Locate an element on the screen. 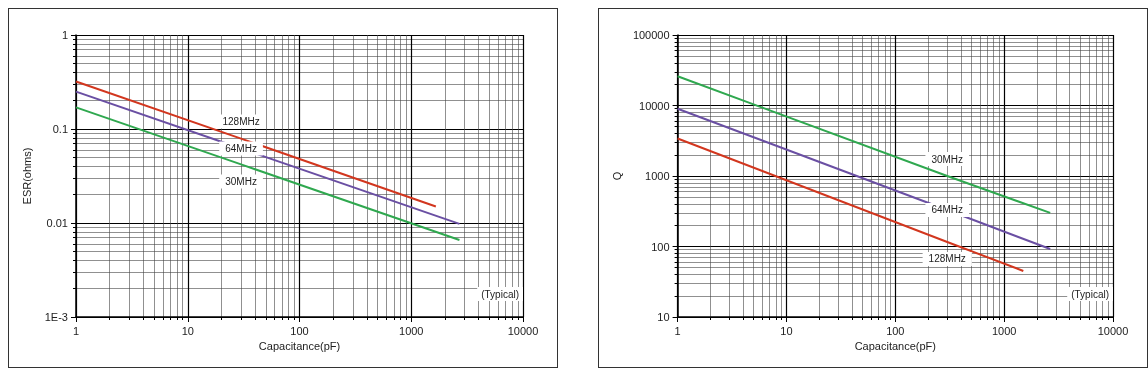 The height and width of the screenshot is (386, 1148). y-tick-label: 100000 is located at coordinates (651, 35).